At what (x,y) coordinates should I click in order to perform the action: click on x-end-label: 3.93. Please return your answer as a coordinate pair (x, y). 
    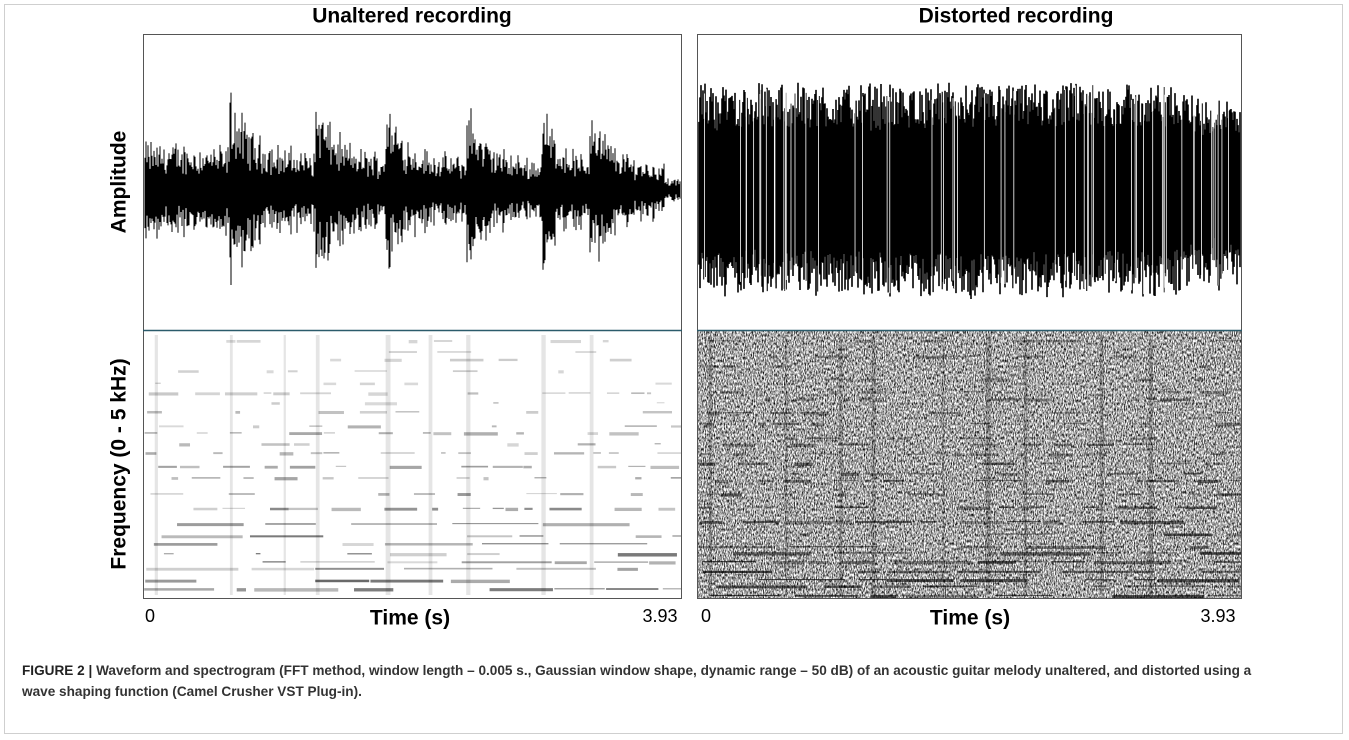
    Looking at the image, I should click on (659, 616).